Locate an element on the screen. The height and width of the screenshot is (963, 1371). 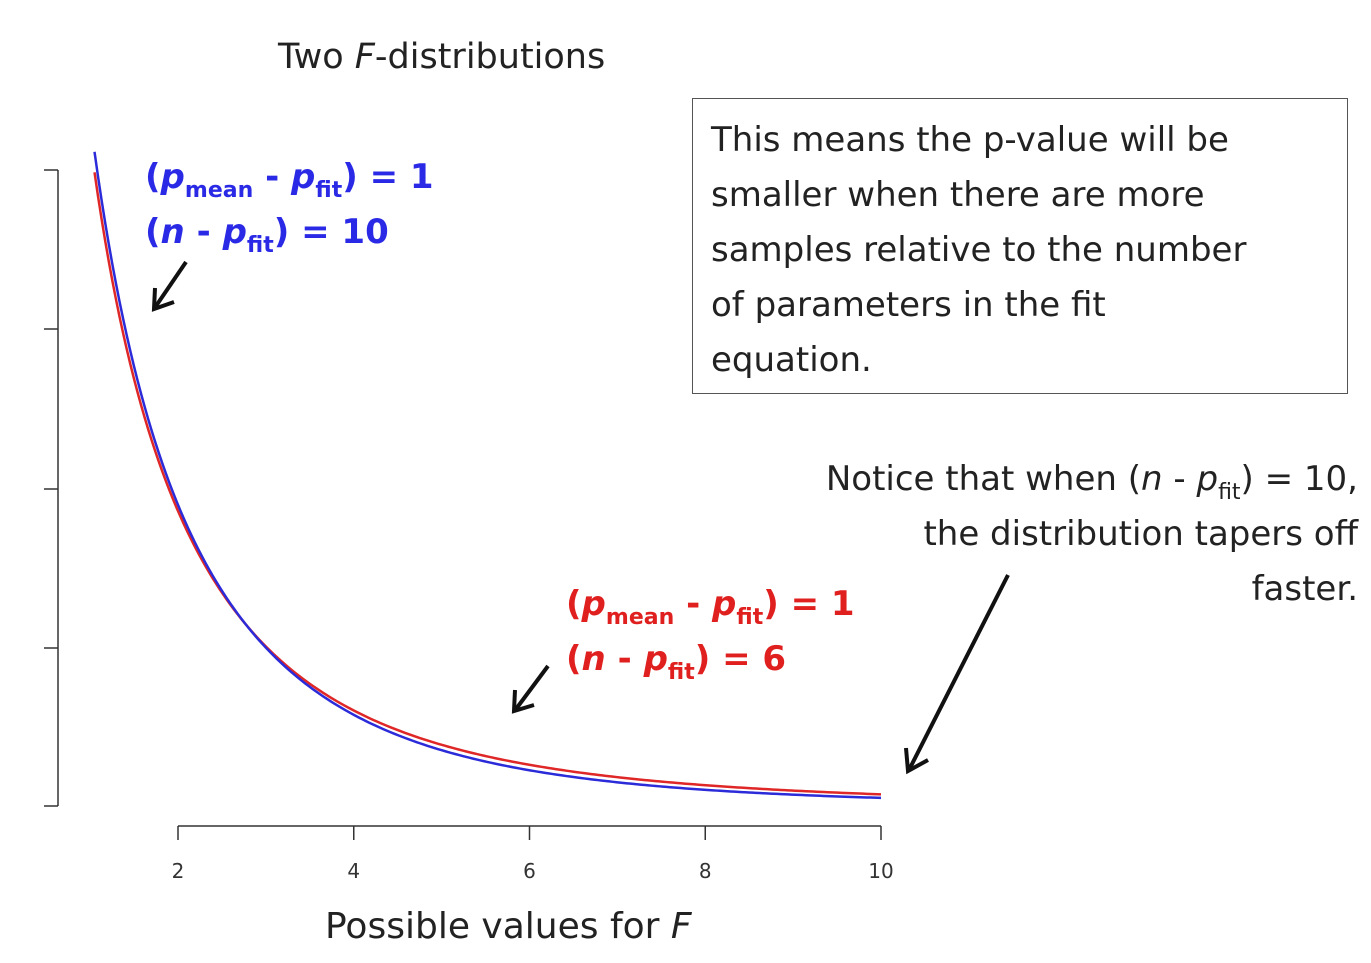
notice-arrow-icon is located at coordinates (957, 674).